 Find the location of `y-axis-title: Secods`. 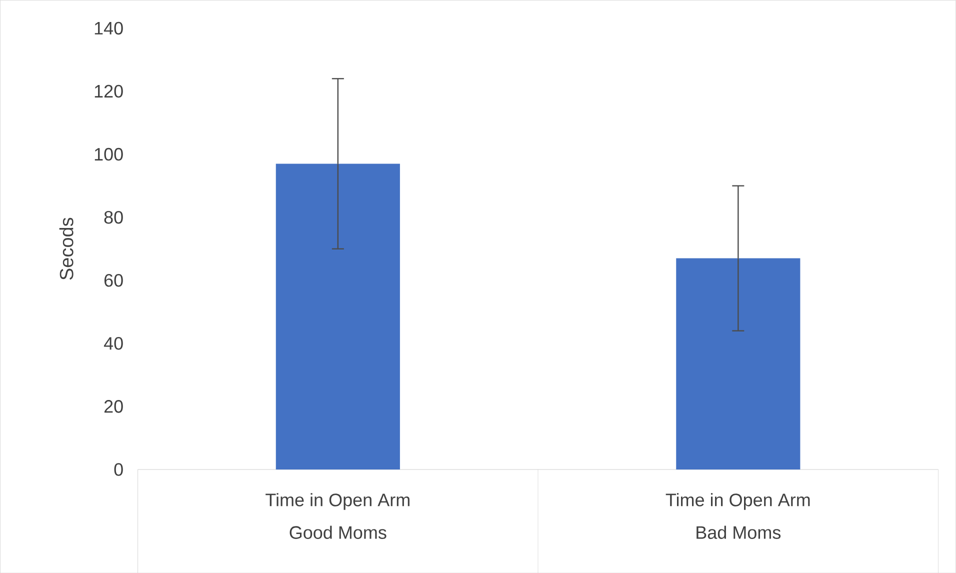

y-axis-title: Secods is located at coordinates (66, 249).